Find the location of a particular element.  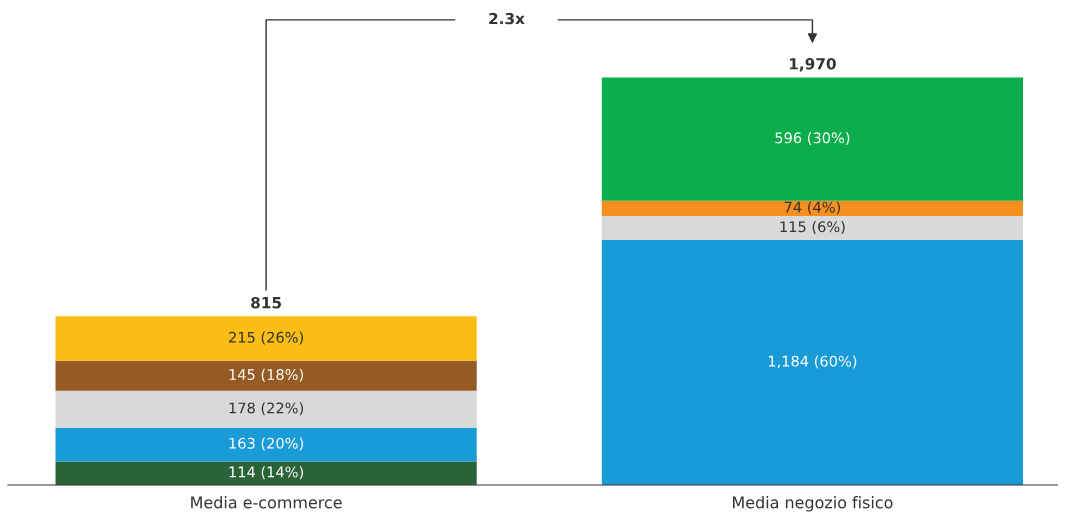

data-label: 596 (30%) is located at coordinates (812, 139).